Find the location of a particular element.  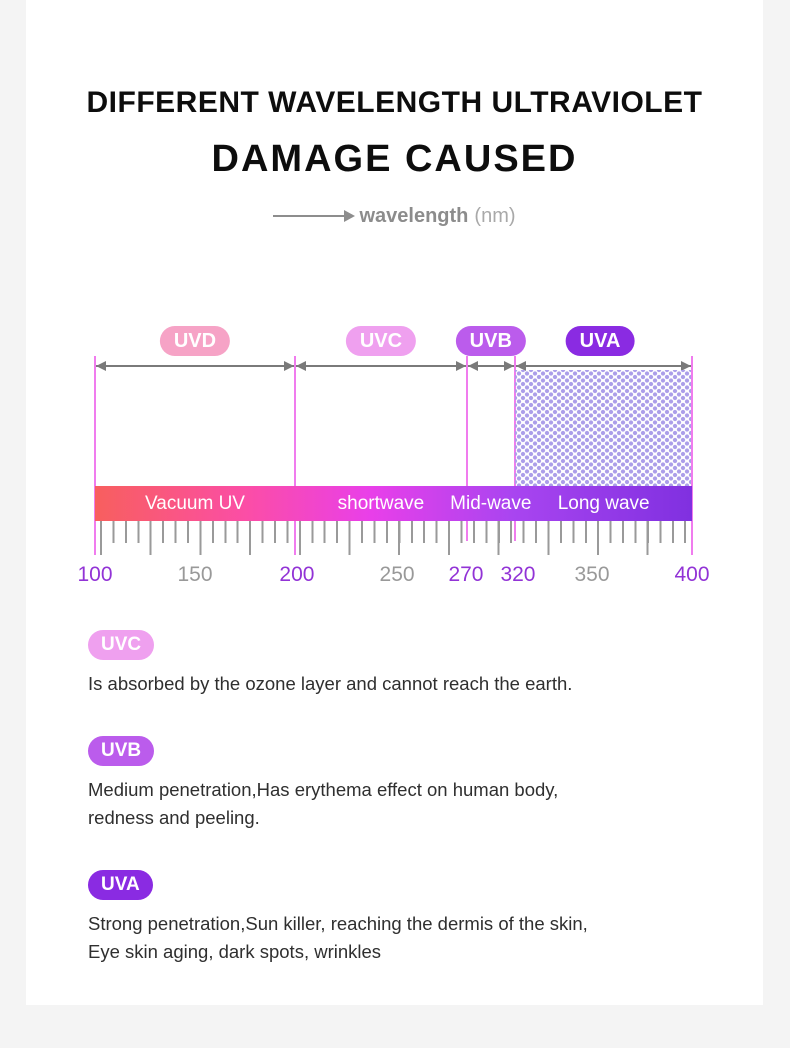

axis-caption: wavelength (nm) is located at coordinates (394, 216).